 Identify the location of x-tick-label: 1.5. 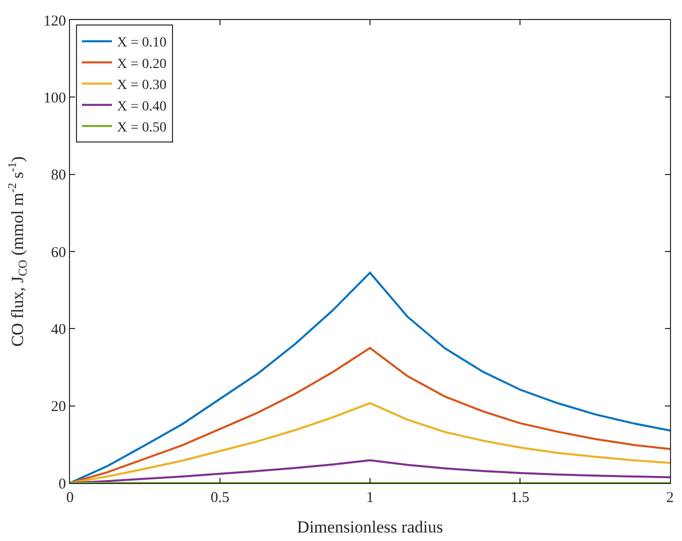
(520, 498).